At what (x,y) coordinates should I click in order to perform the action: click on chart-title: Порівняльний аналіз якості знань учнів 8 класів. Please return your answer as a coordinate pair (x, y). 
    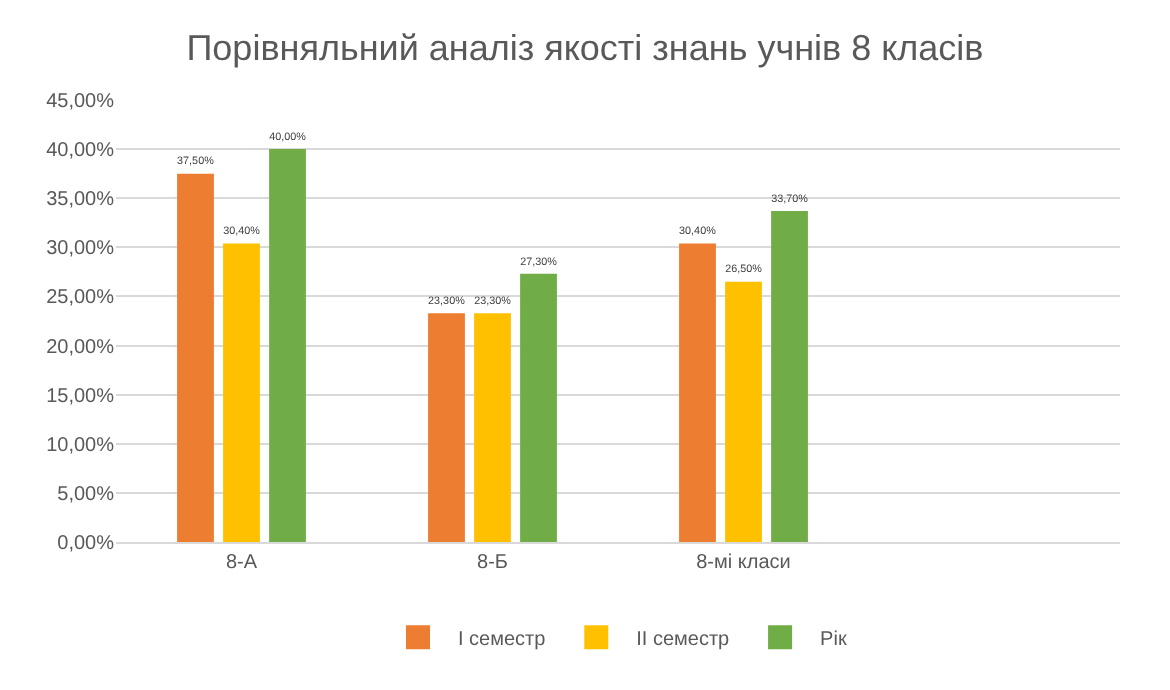
    Looking at the image, I should click on (585, 47).